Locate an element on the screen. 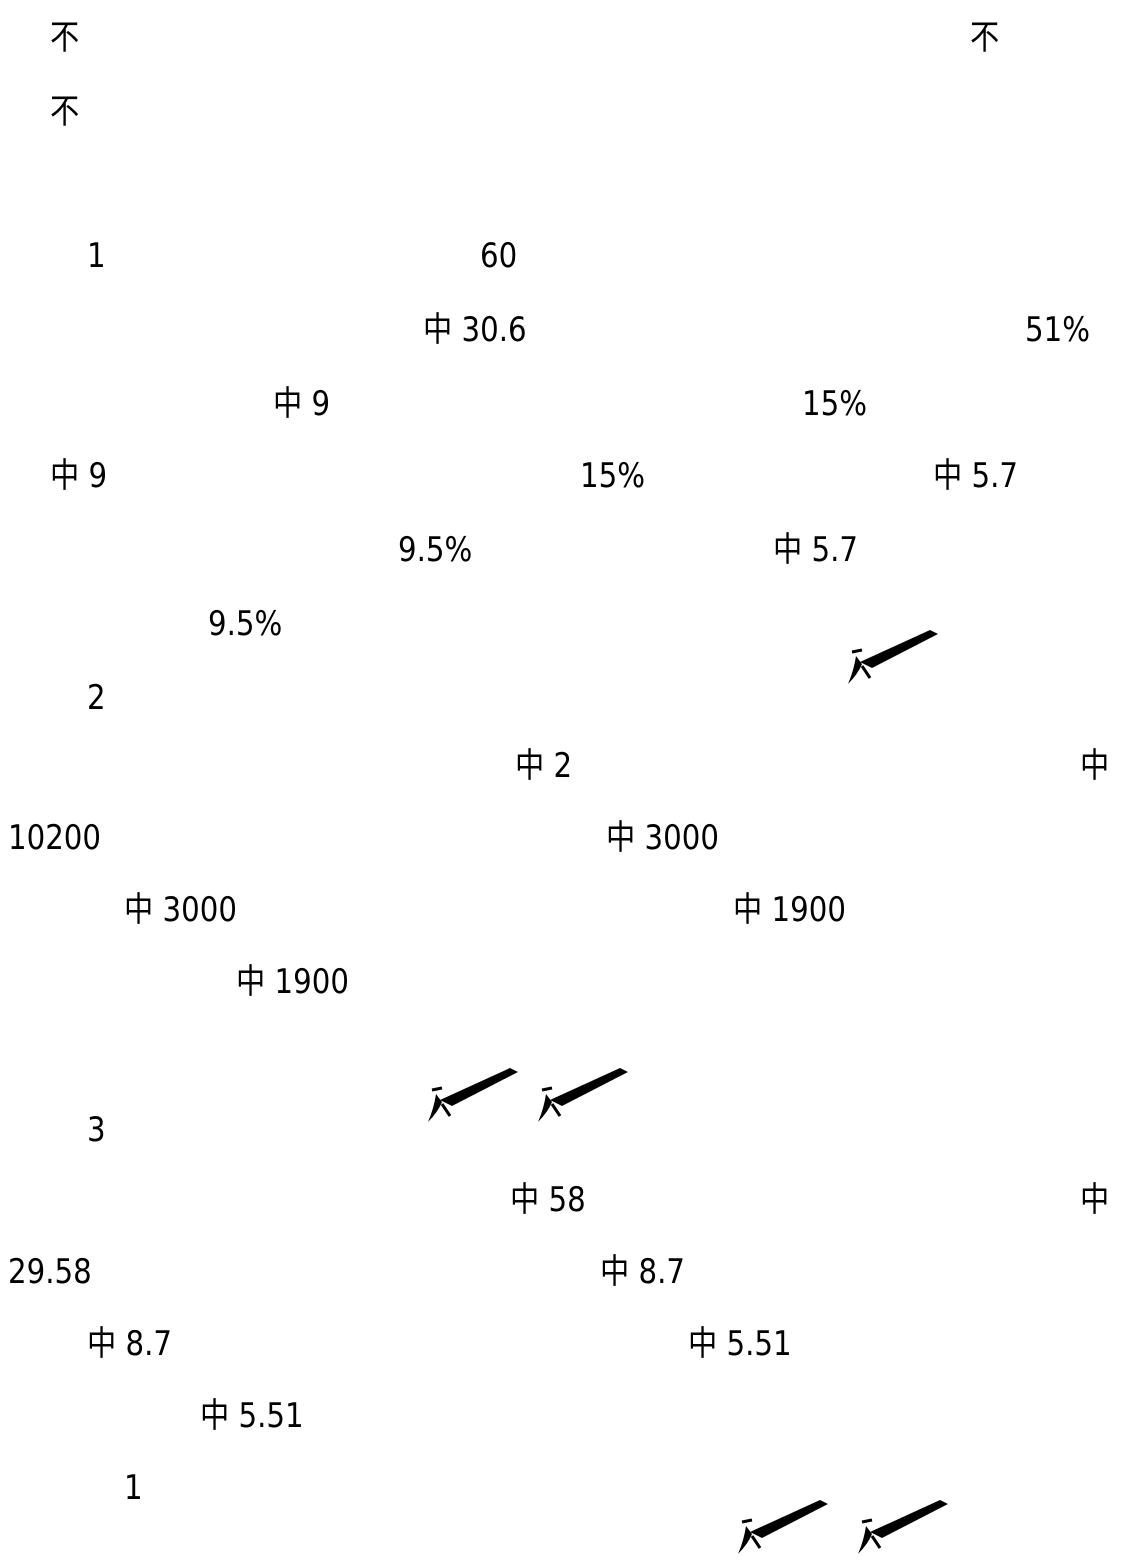 The image size is (1121, 1562). line-percent: 51% is located at coordinates (1057, 330).